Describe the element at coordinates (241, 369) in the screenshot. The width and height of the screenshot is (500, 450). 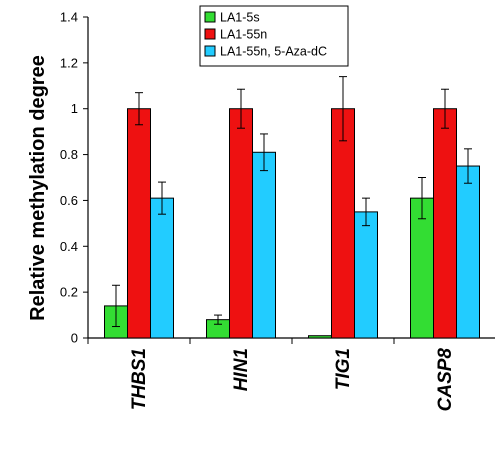
I see `x-category-label: HIN1` at that location.